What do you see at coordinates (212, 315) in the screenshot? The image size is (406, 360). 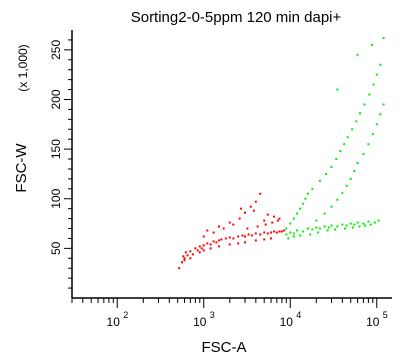 I see `x-tick-exponent: 3` at bounding box center [212, 315].